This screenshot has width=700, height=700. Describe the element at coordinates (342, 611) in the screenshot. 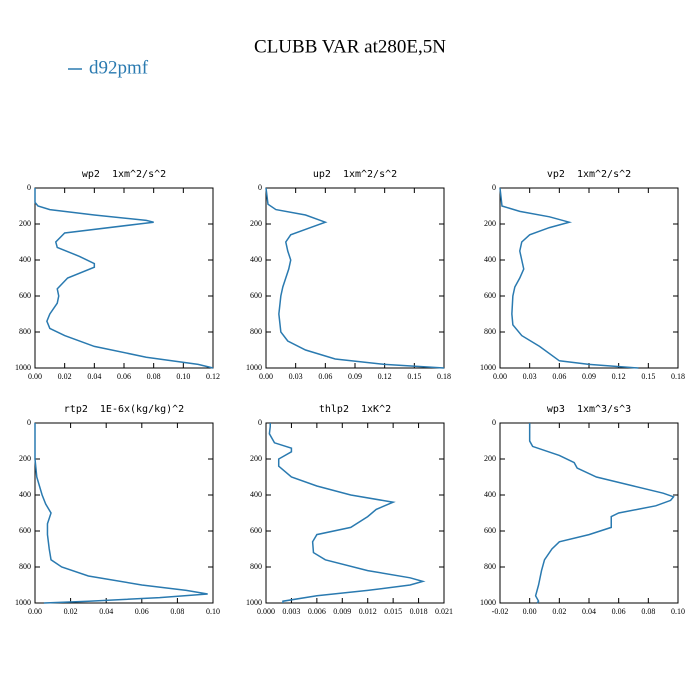

I see `x-tick-label: 0.009` at that location.